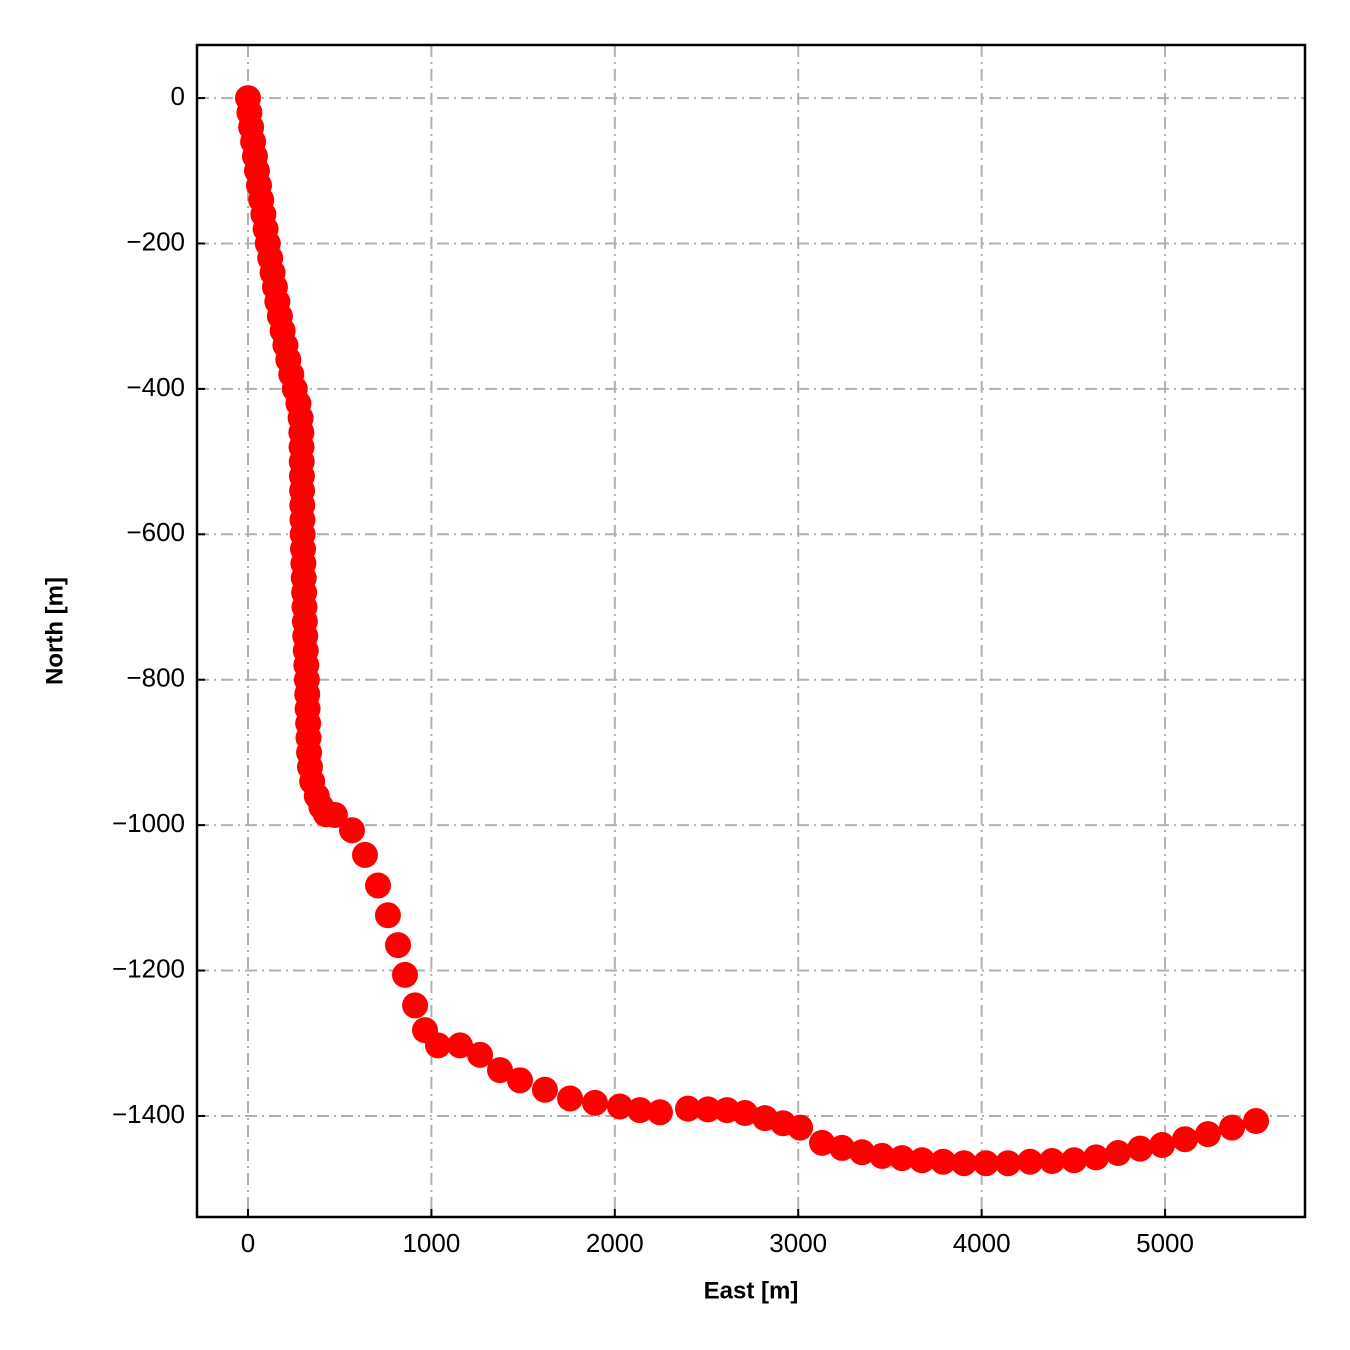  Describe the element at coordinates (148, 968) in the screenshot. I see `y-tick-label: −1200` at that location.